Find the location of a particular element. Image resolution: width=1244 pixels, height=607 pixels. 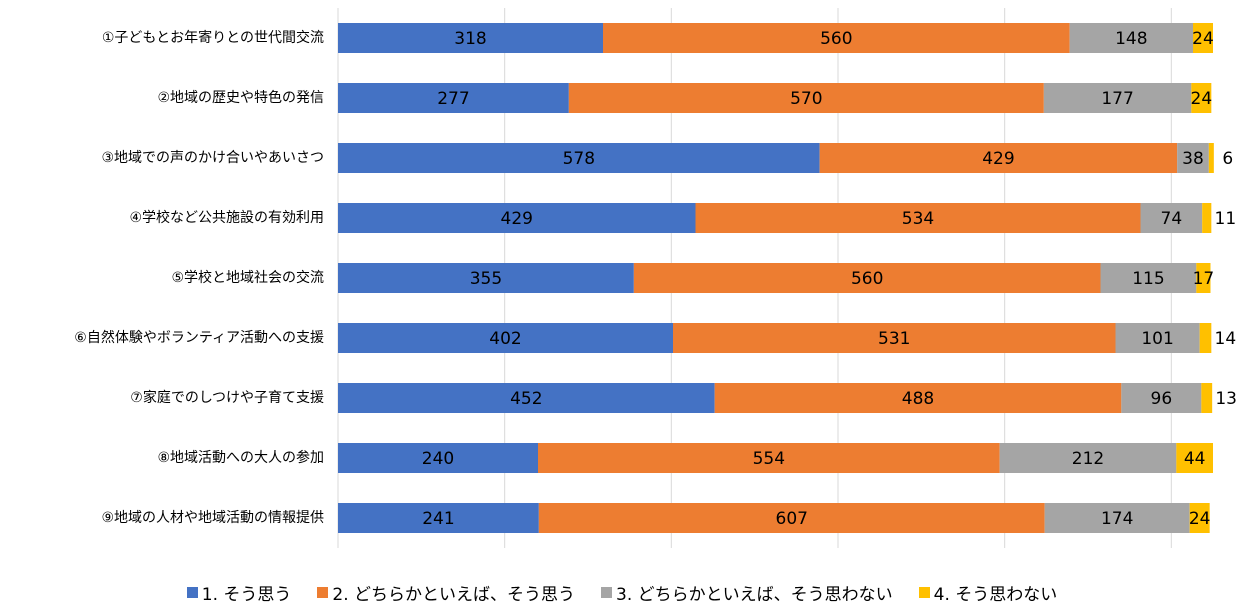

data-label: 402 is located at coordinates (505, 339).